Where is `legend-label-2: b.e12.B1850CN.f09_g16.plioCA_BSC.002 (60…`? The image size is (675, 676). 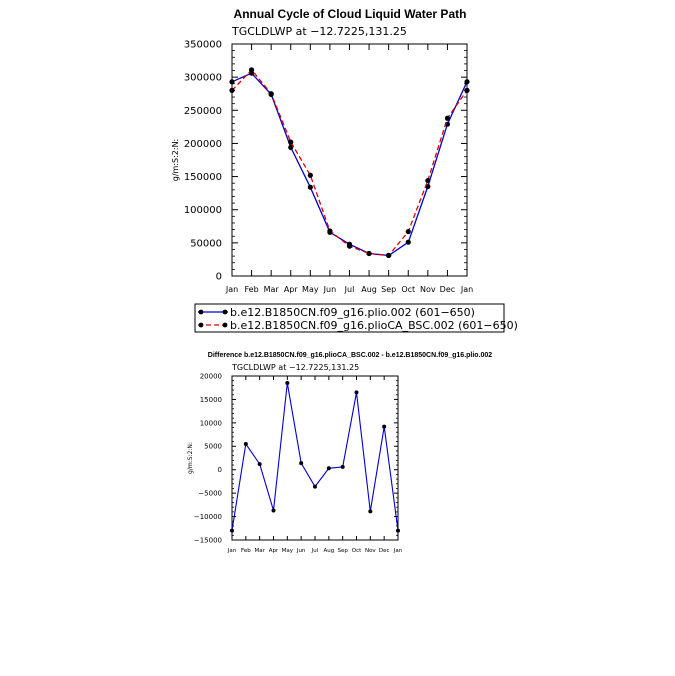 legend-label-2: b.e12.B1850CN.f09_g16.plioCA_BSC.002 (60… is located at coordinates (374, 325).